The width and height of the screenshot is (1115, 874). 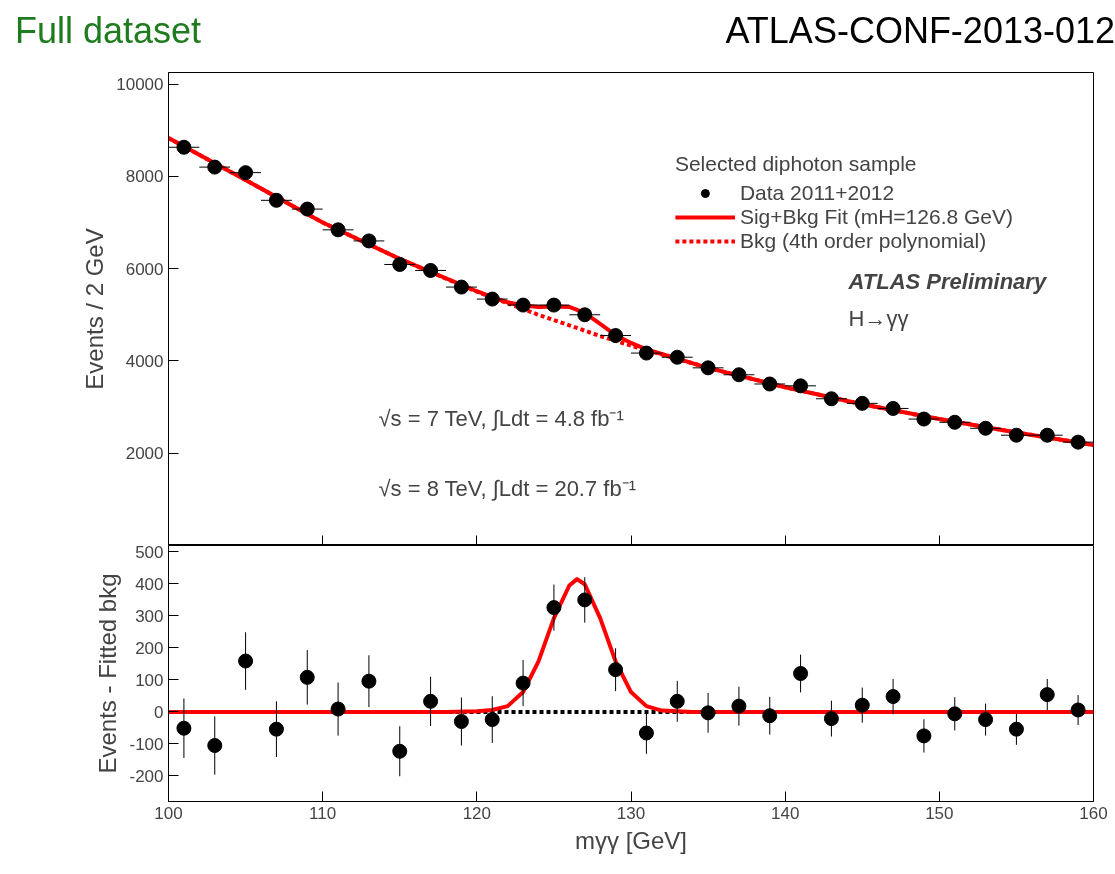 I want to click on y-tick-label: -200, so click(x=146, y=776).